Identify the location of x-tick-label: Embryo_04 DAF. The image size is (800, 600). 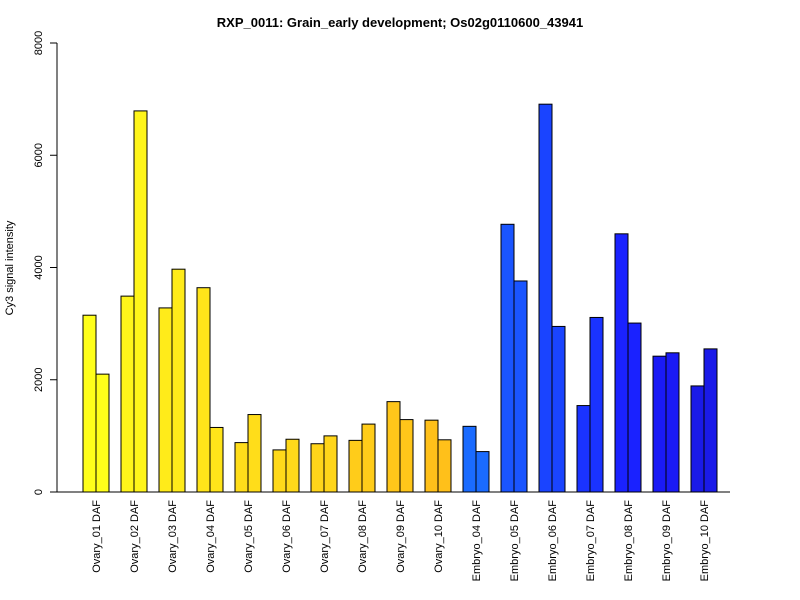
(477, 541).